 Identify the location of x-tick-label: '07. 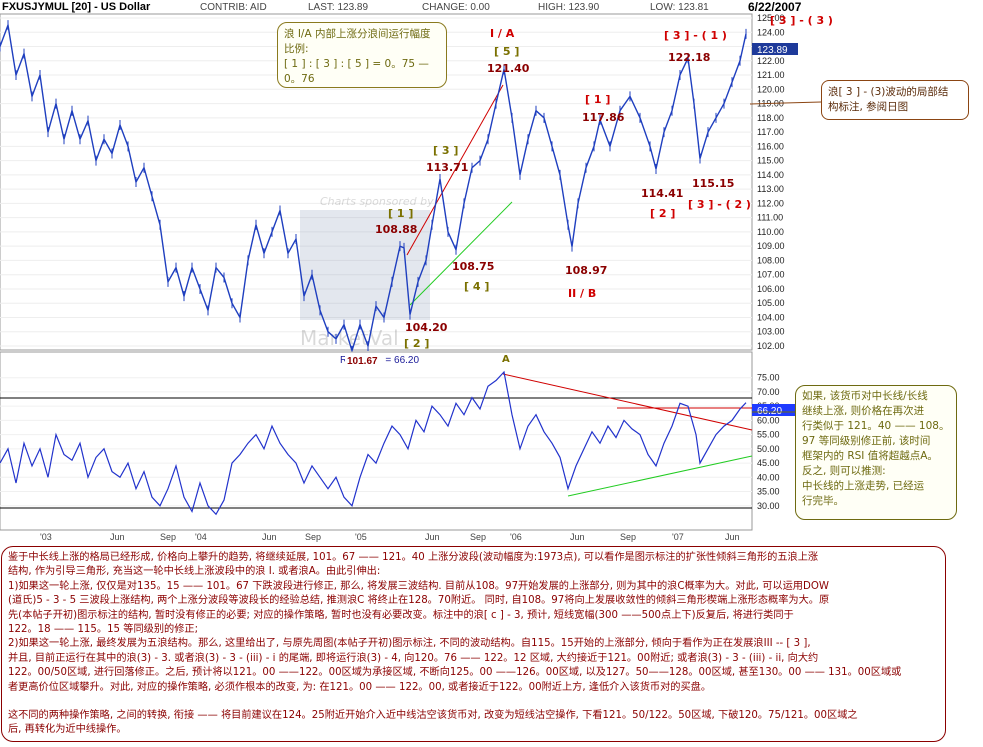
(678, 537).